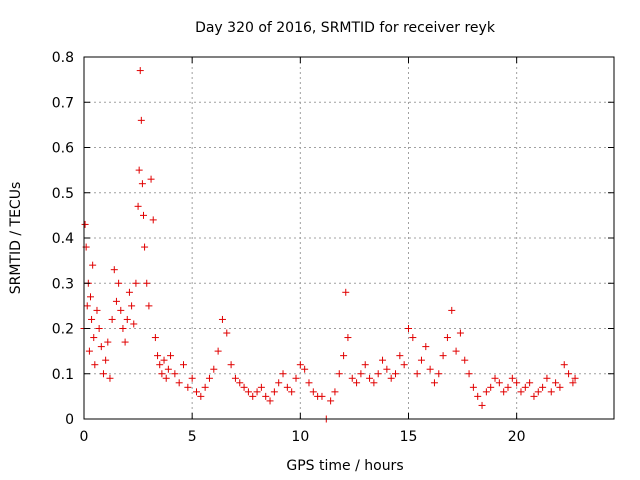  I want to click on x-axis-title: GPS time / hours, so click(344, 466).